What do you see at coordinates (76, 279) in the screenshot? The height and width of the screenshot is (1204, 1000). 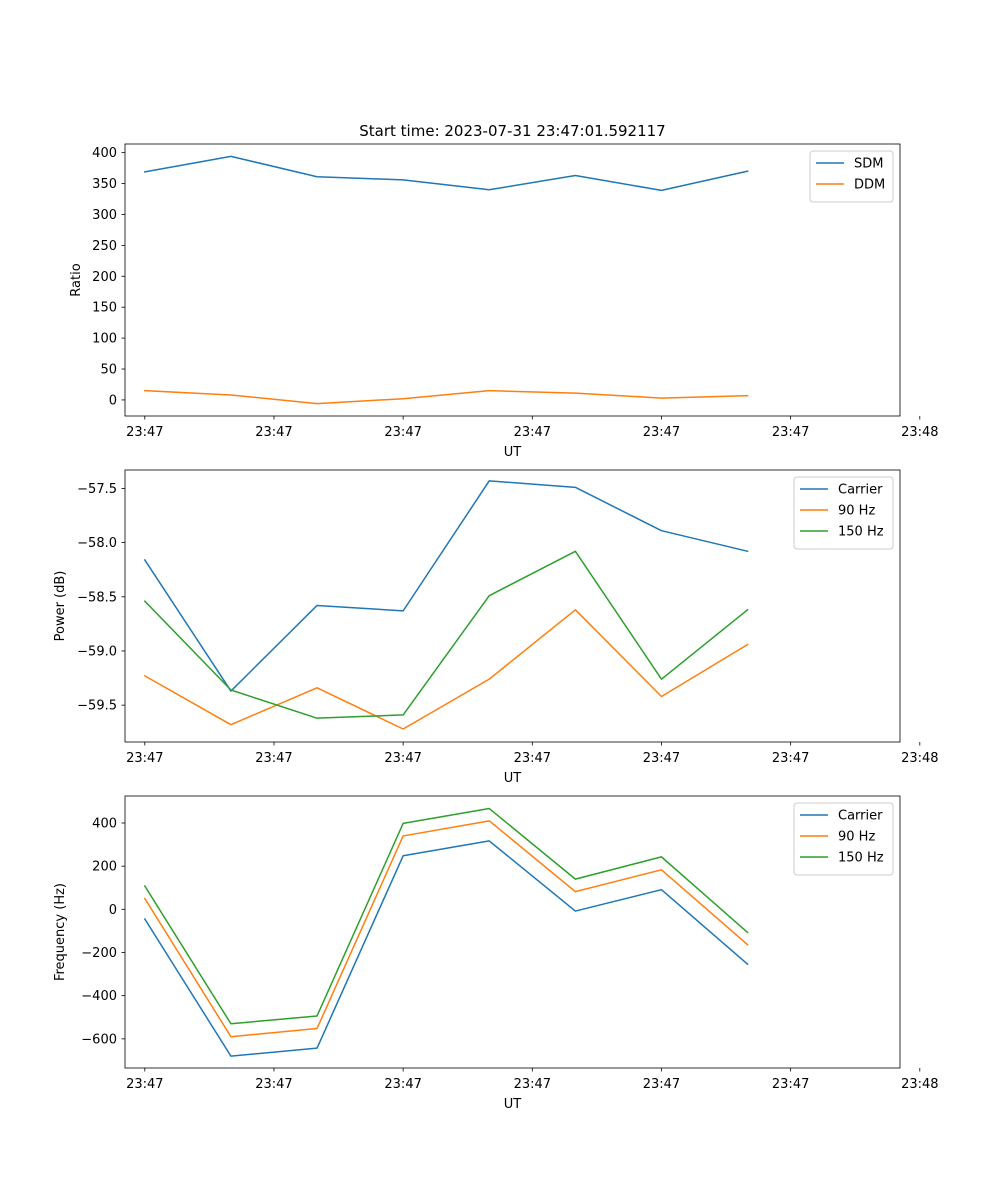 I see `y-axis-label: Ratio` at bounding box center [76, 279].